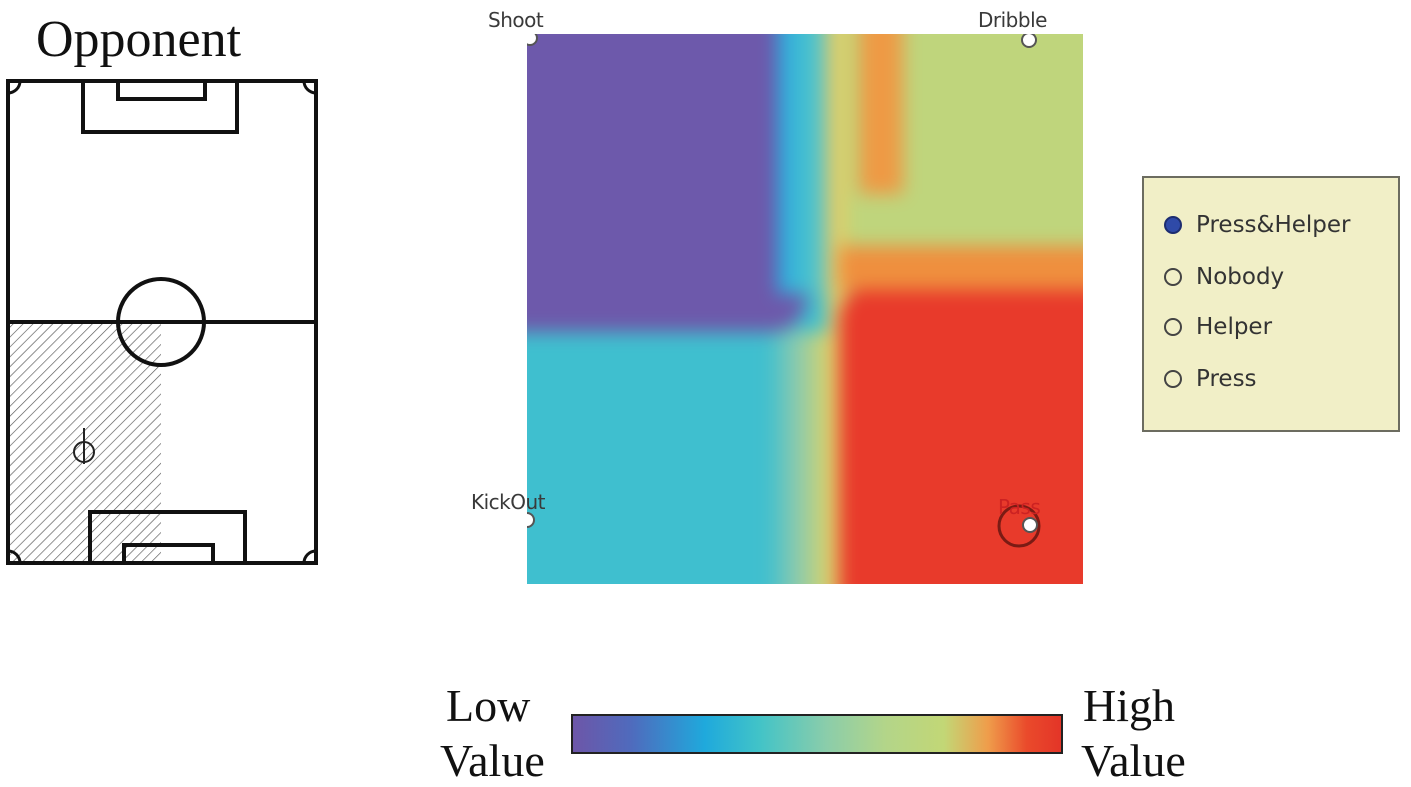 This screenshot has height=787, width=1411. I want to click on action-label-dribble: Dribble, so click(1012, 20).